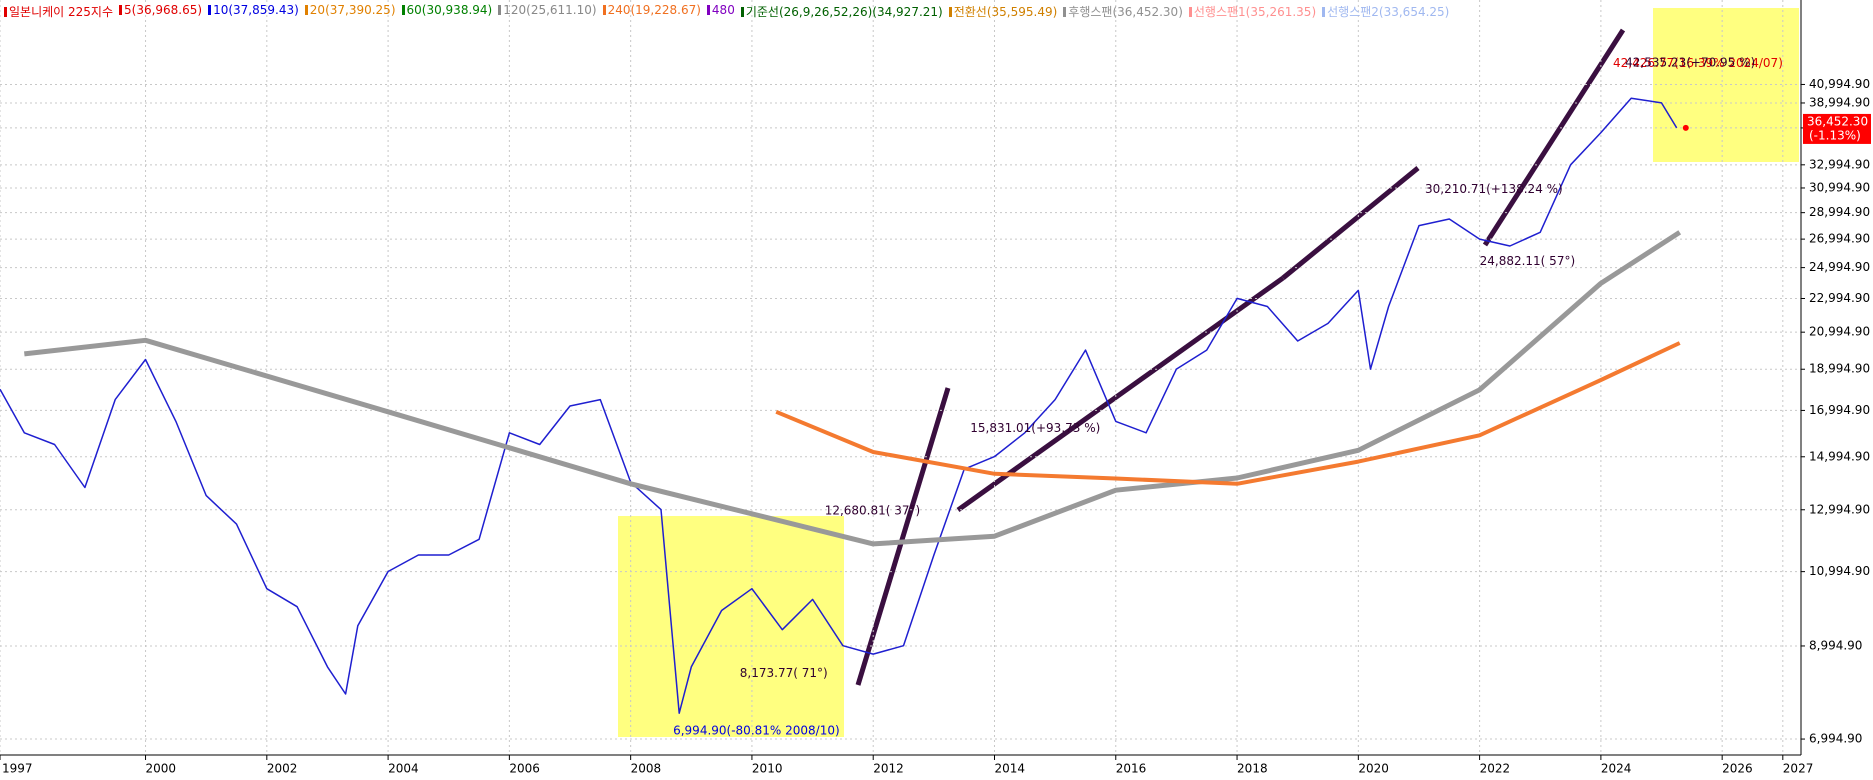 Image resolution: width=1873 pixels, height=780 pixels. Describe the element at coordinates (1839, 332) in the screenshot. I see `y-tick-label: 20,994.90` at that location.